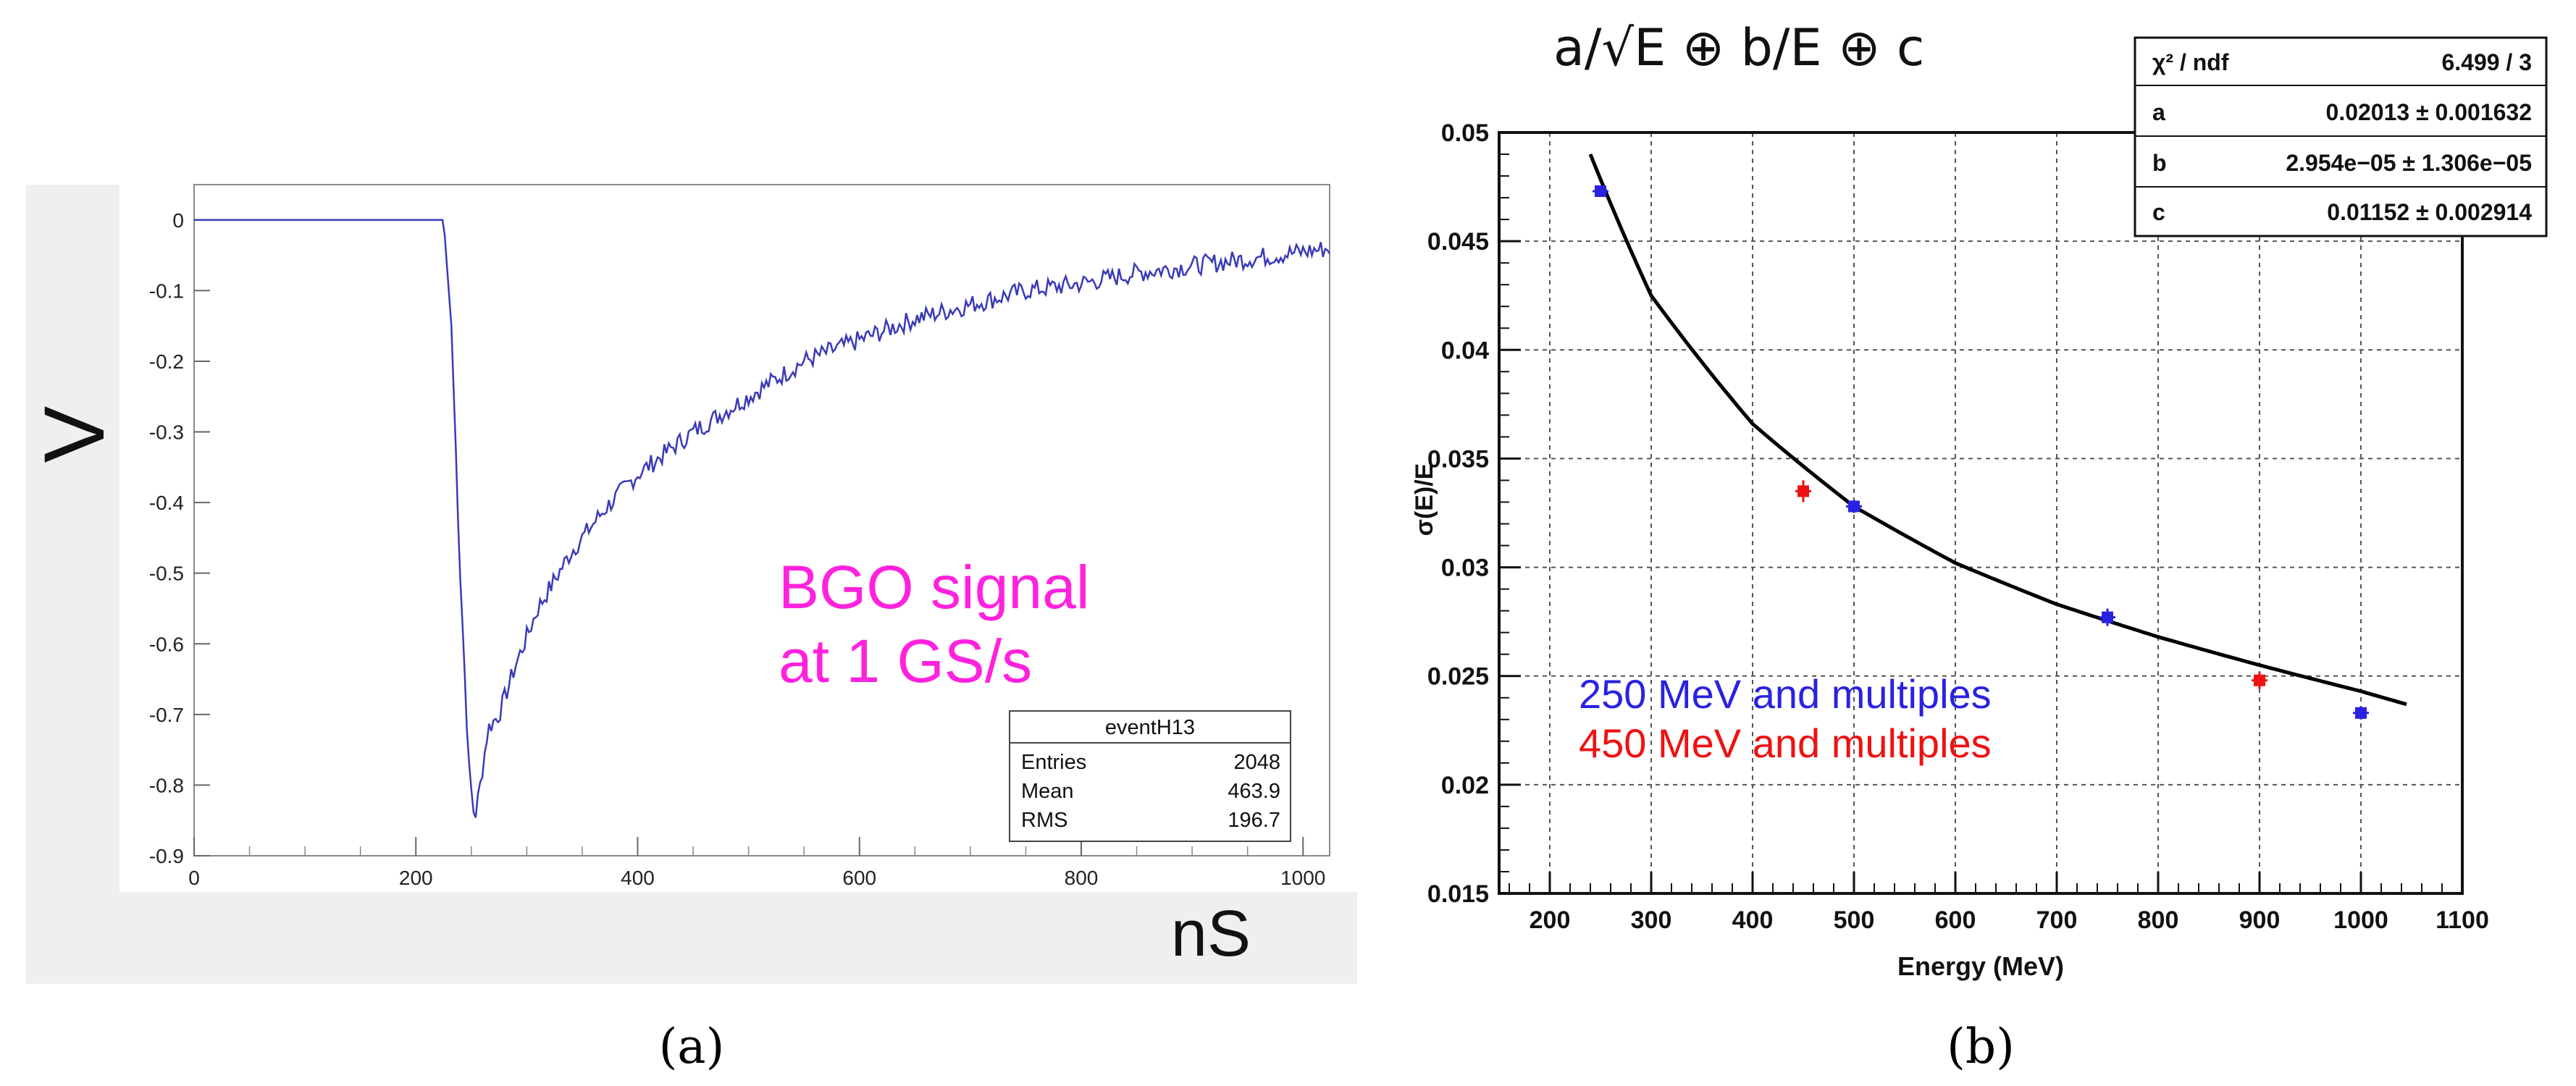 This screenshot has height=1086, width=2576. I want to click on panel-b-x-tick-label: 800, so click(2158, 920).